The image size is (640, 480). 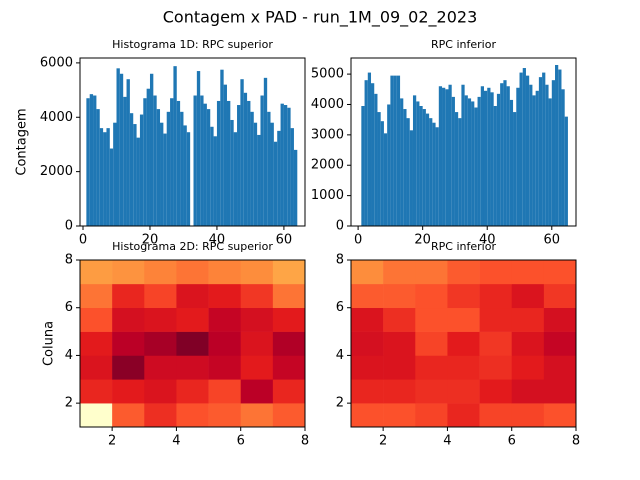 What do you see at coordinates (552, 240) in the screenshot?
I see `x-tick-label: 60` at bounding box center [552, 240].